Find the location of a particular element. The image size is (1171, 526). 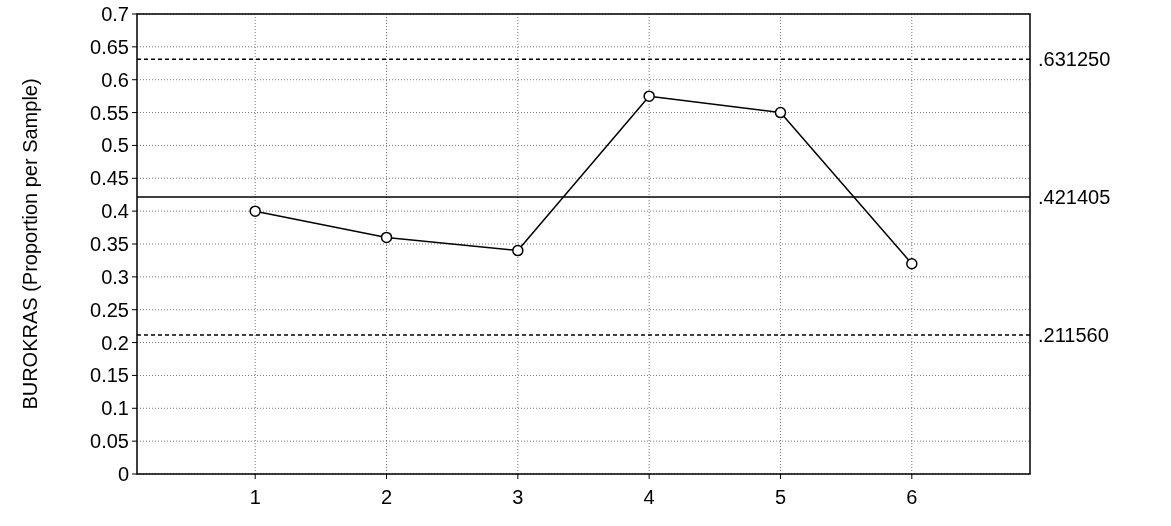

y-tick-label: 0.45 is located at coordinates (109, 178).